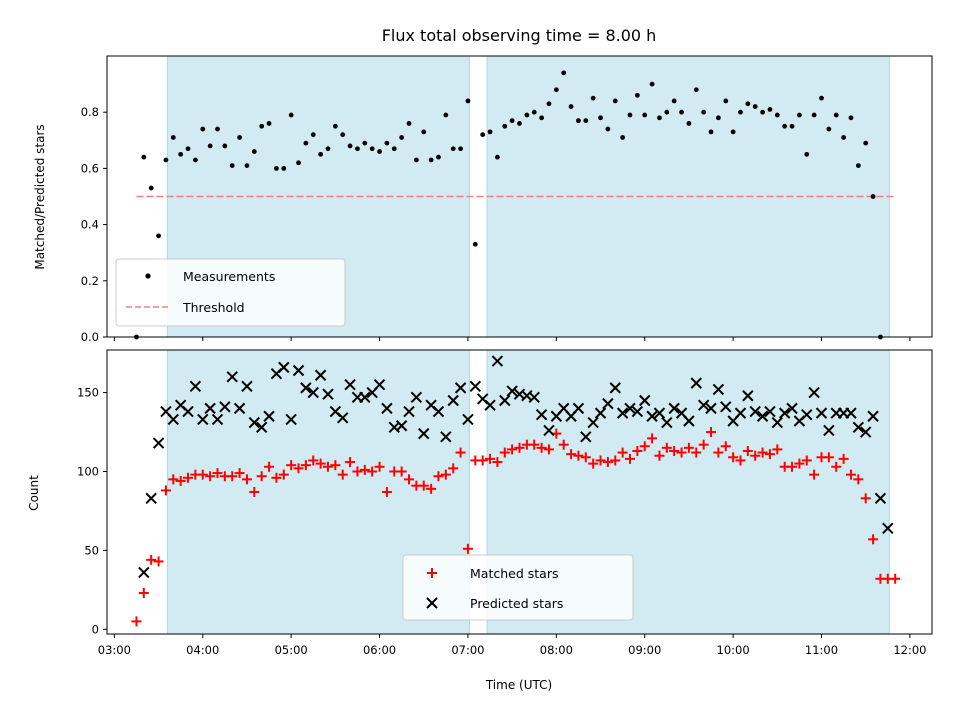 Image resolution: width=960 pixels, height=724 pixels. Describe the element at coordinates (213, 307) in the screenshot. I see `legend-label-threshold: Threshold` at that location.